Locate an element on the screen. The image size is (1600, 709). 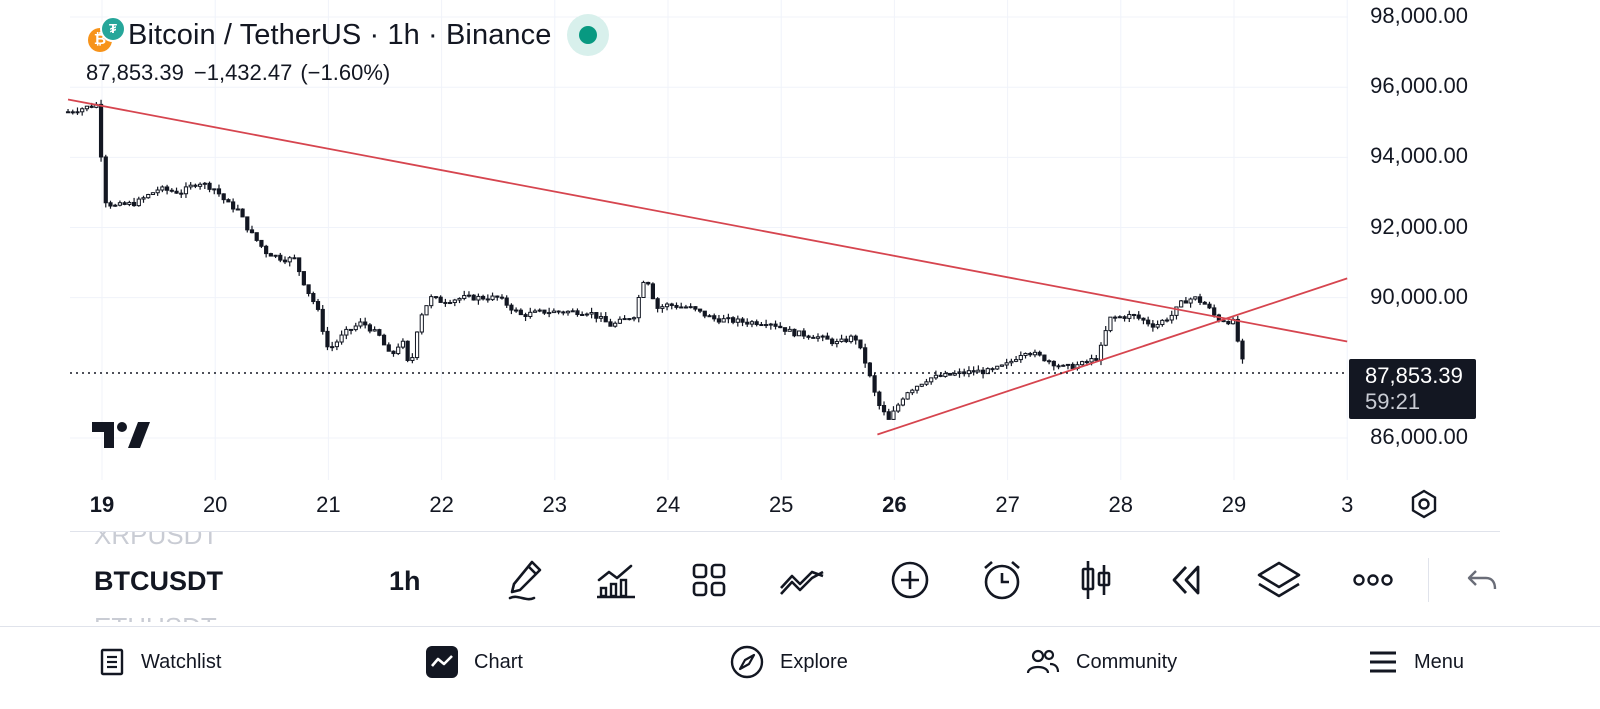
layers-icon is located at coordinates (1279, 580).